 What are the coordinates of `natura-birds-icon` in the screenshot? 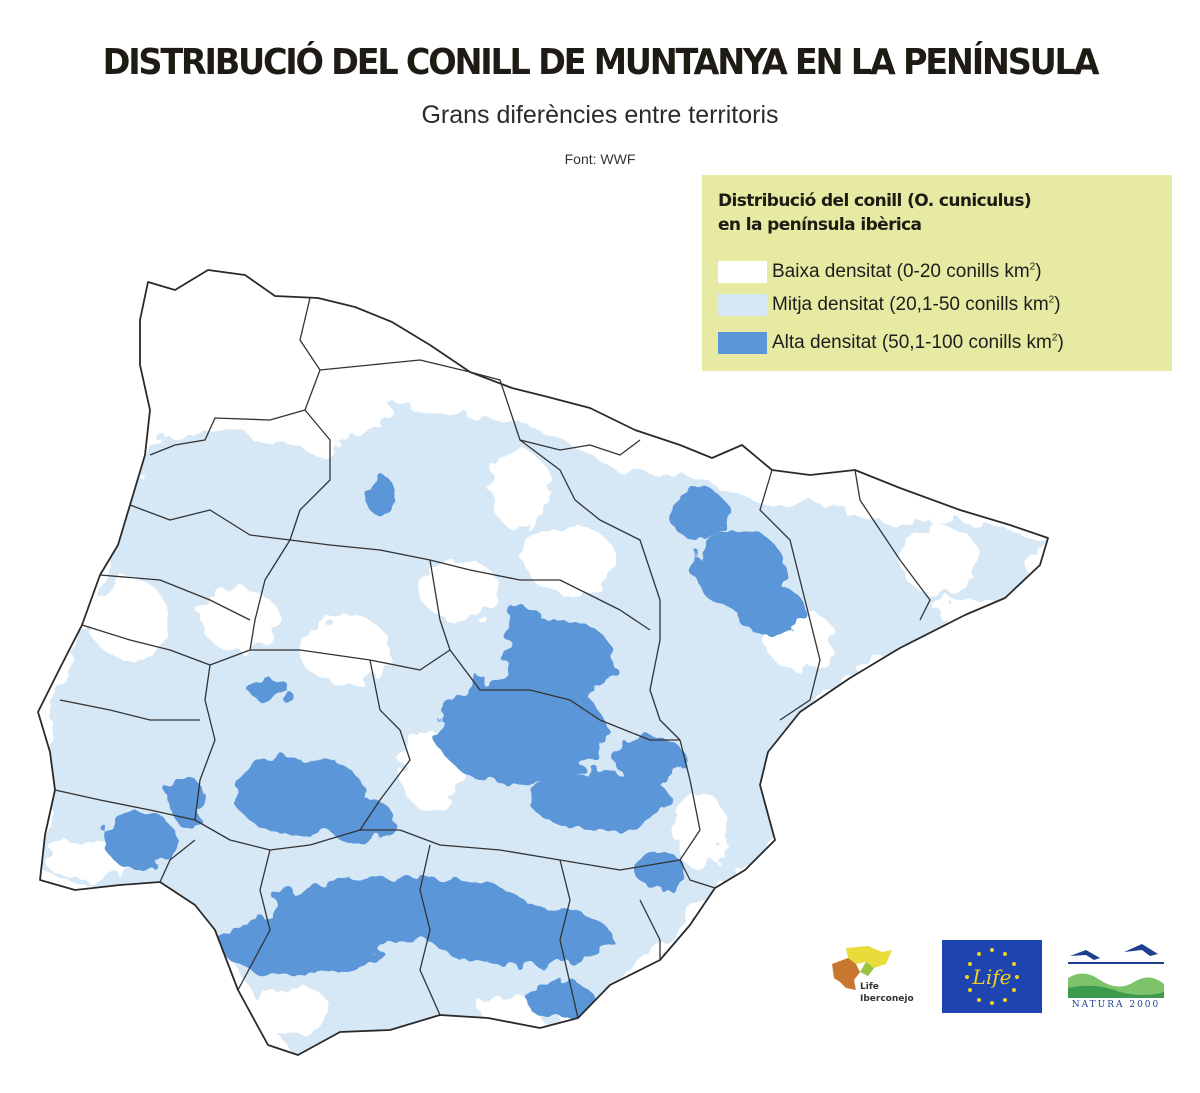 It's located at (1116, 971).